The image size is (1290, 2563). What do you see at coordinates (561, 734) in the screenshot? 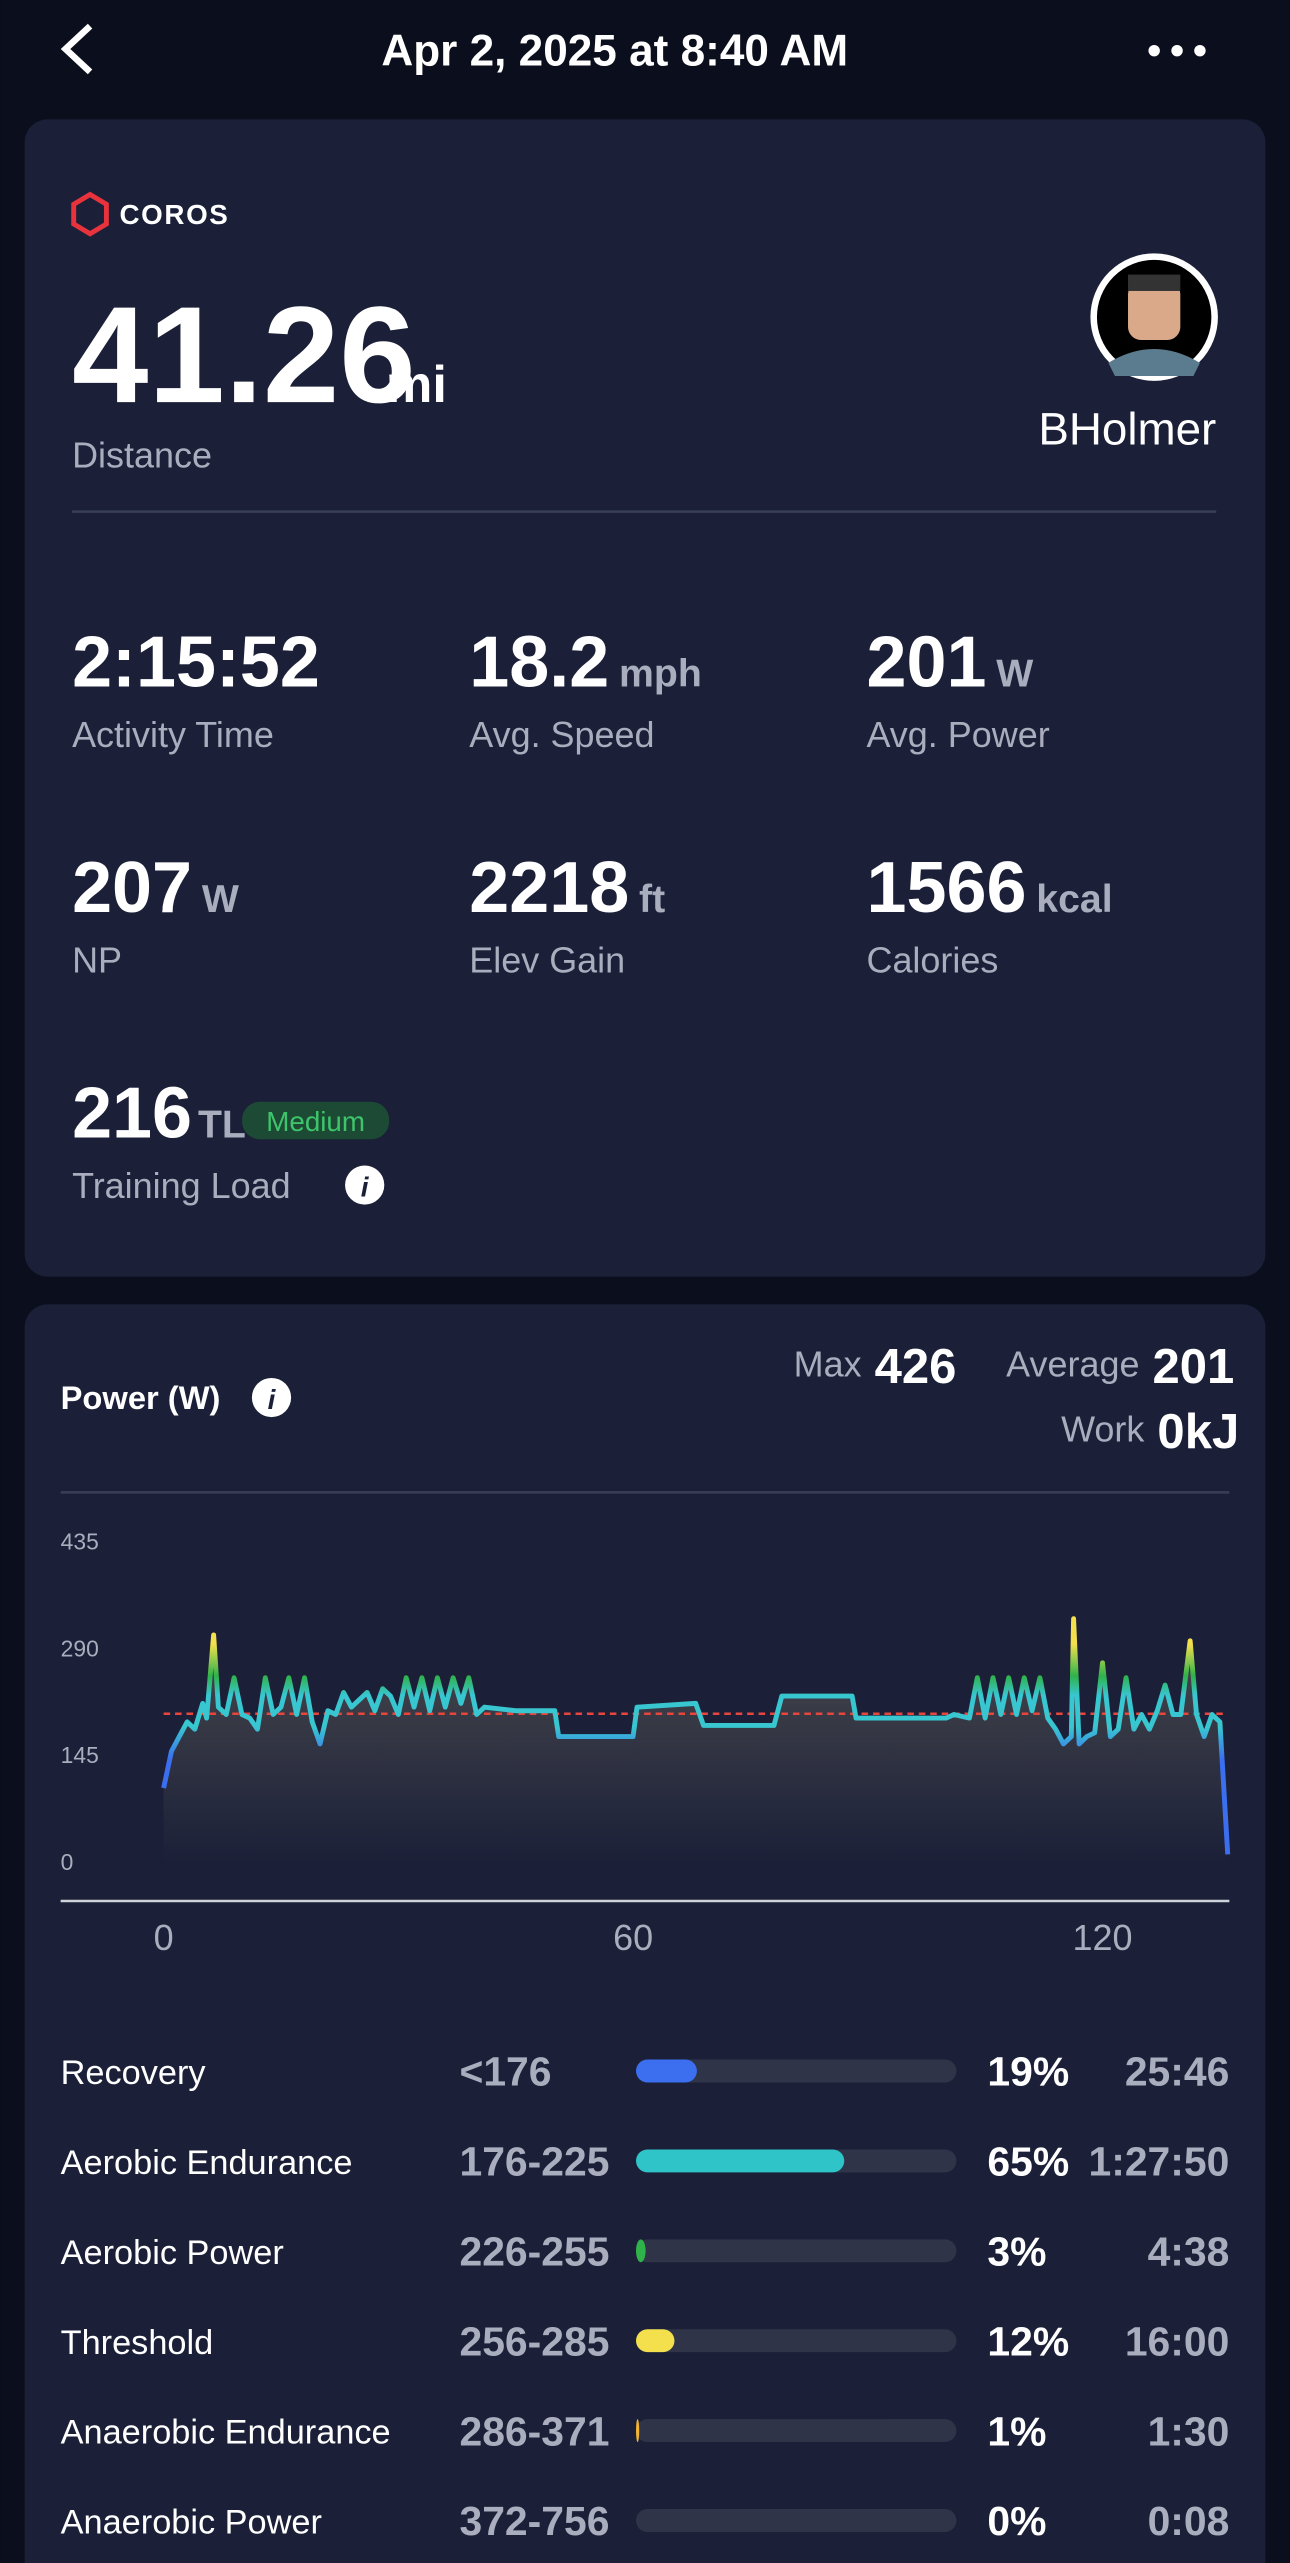
I see `stat-label: Avg. Speed` at bounding box center [561, 734].